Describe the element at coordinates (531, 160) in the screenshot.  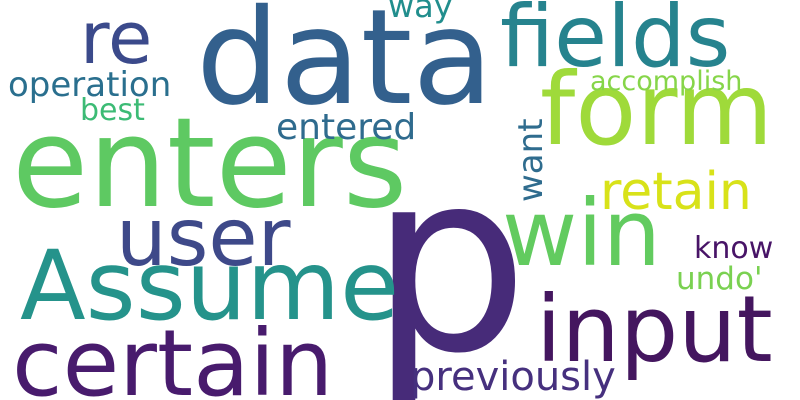
I see `word-want: want` at that location.